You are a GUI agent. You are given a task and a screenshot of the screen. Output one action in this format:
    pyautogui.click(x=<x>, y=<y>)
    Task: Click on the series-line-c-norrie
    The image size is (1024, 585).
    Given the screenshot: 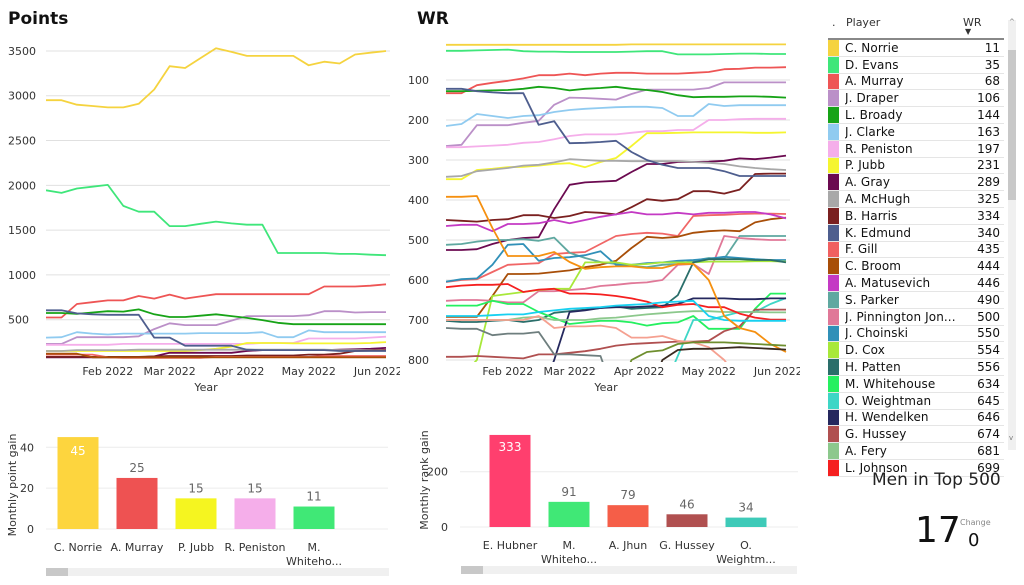 What is the action you would take?
    pyautogui.click(x=216, y=78)
    